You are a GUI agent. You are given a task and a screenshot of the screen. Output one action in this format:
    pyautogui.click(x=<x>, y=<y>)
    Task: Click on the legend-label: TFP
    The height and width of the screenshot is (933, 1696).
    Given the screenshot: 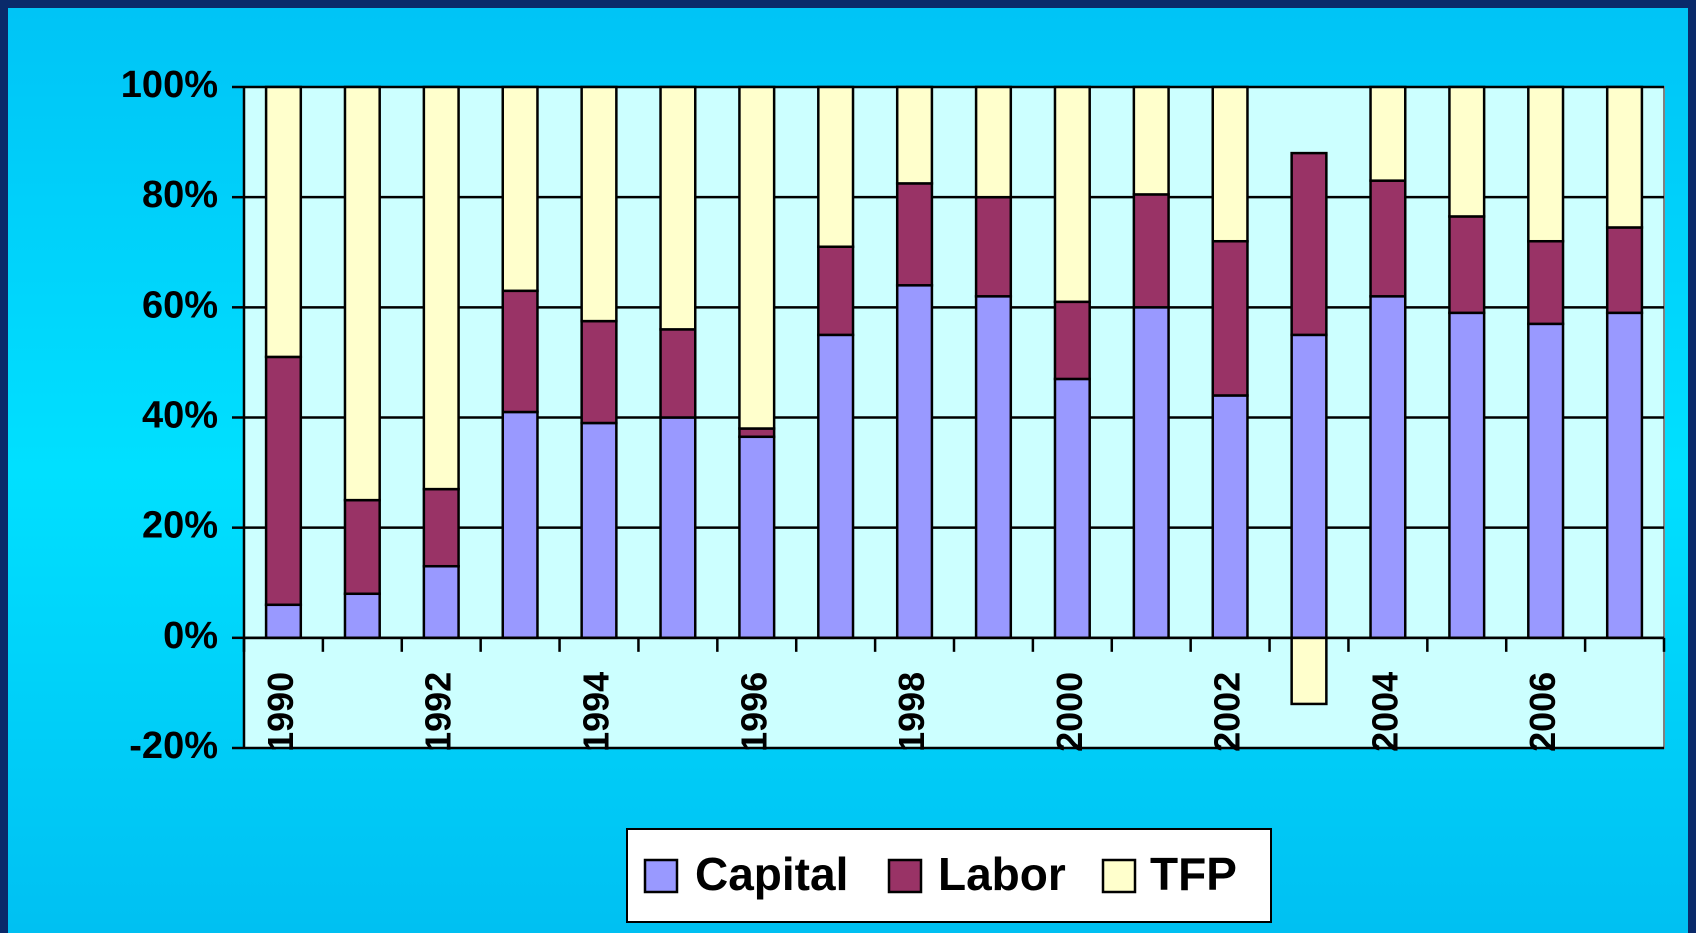 What is the action you would take?
    pyautogui.click(x=1193, y=874)
    